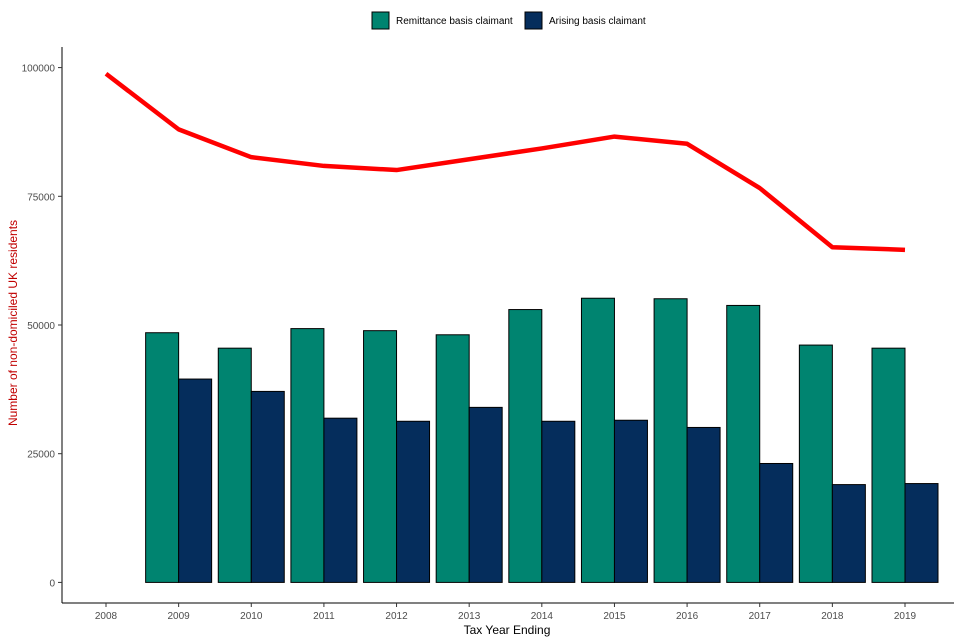  Describe the element at coordinates (454, 21) in the screenshot. I see `legend-label: Remittance basis claimant` at that location.